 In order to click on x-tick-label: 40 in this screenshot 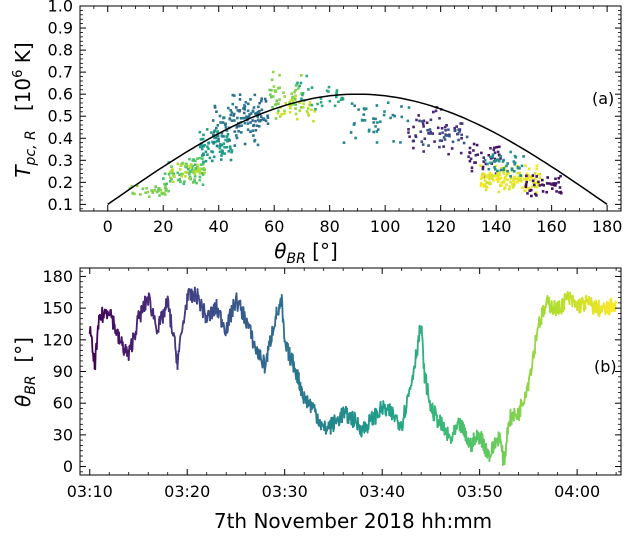, I will do `click(219, 226)`.